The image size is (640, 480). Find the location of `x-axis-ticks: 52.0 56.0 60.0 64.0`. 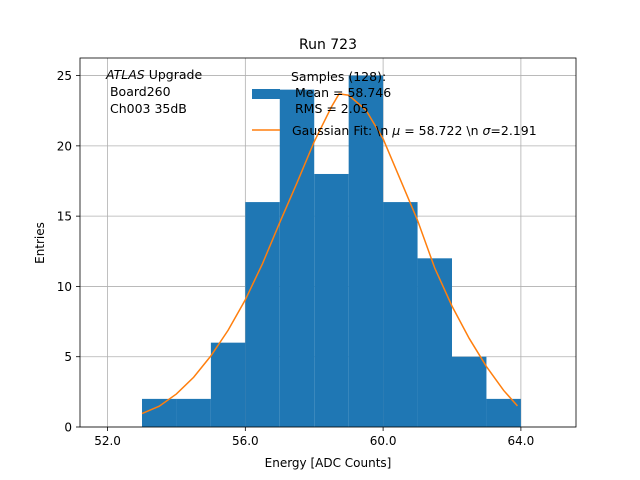

x-axis-ticks: 52.0 56.0 60.0 64.0 is located at coordinates (314, 437).